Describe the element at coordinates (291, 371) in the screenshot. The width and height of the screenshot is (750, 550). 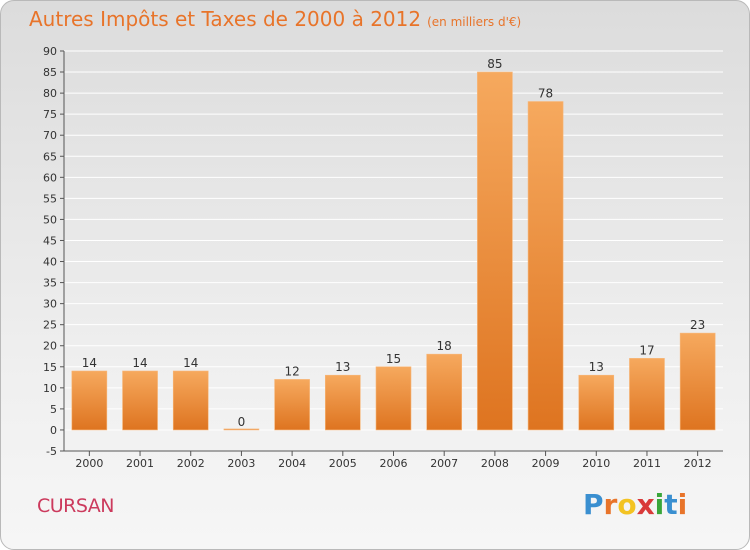
I see `data-label-2004: 12` at that location.